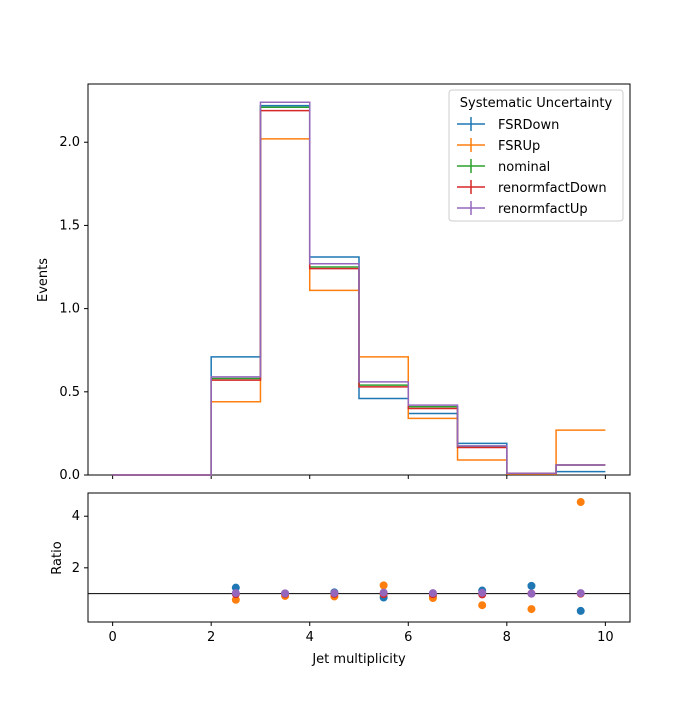  What do you see at coordinates (358, 659) in the screenshot?
I see `ratio-x-axis-label: Jet multiplicity` at bounding box center [358, 659].